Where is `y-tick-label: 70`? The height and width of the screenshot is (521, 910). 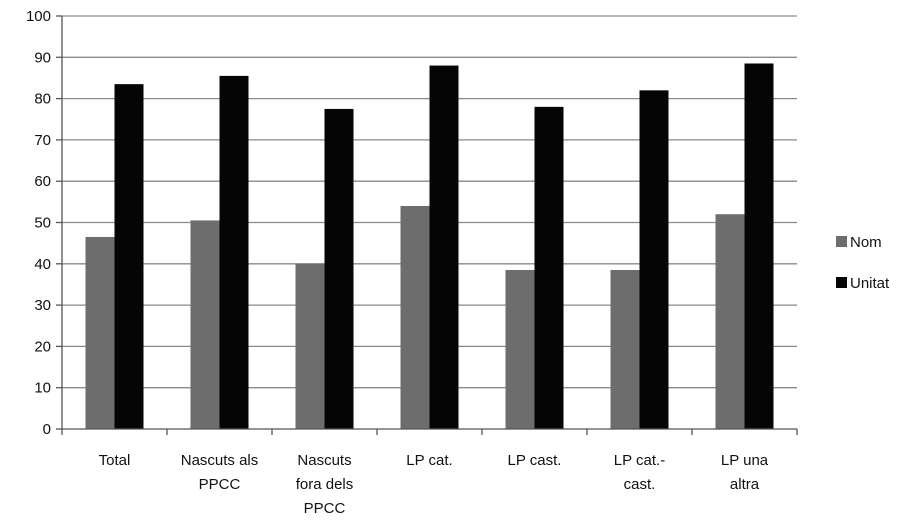
y-tick-label: 70 is located at coordinates (42, 140).